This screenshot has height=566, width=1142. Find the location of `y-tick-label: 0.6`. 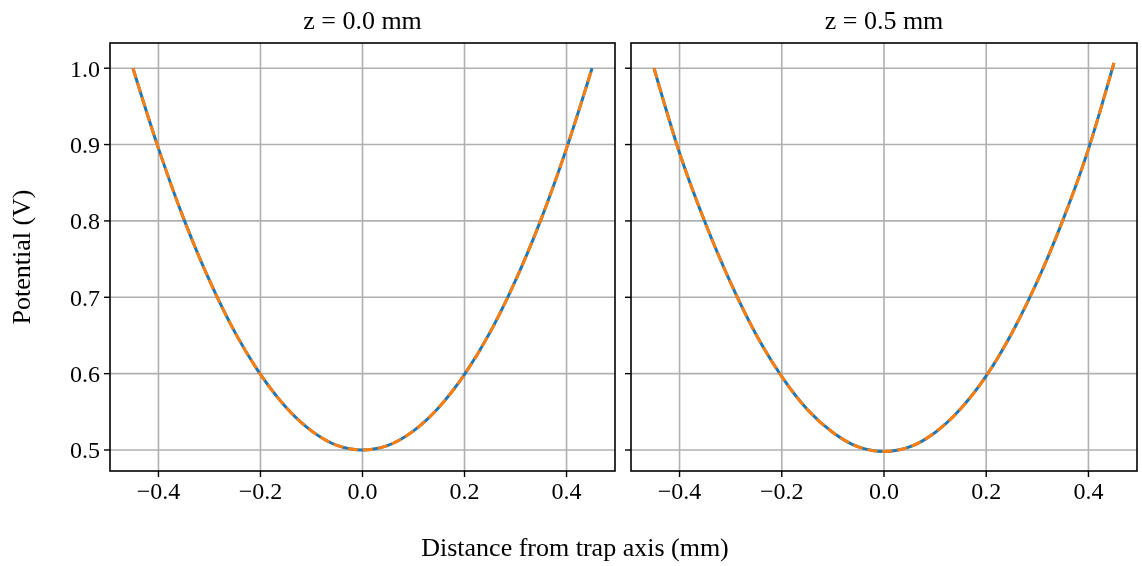

y-tick-label: 0.6 is located at coordinates (85, 374).